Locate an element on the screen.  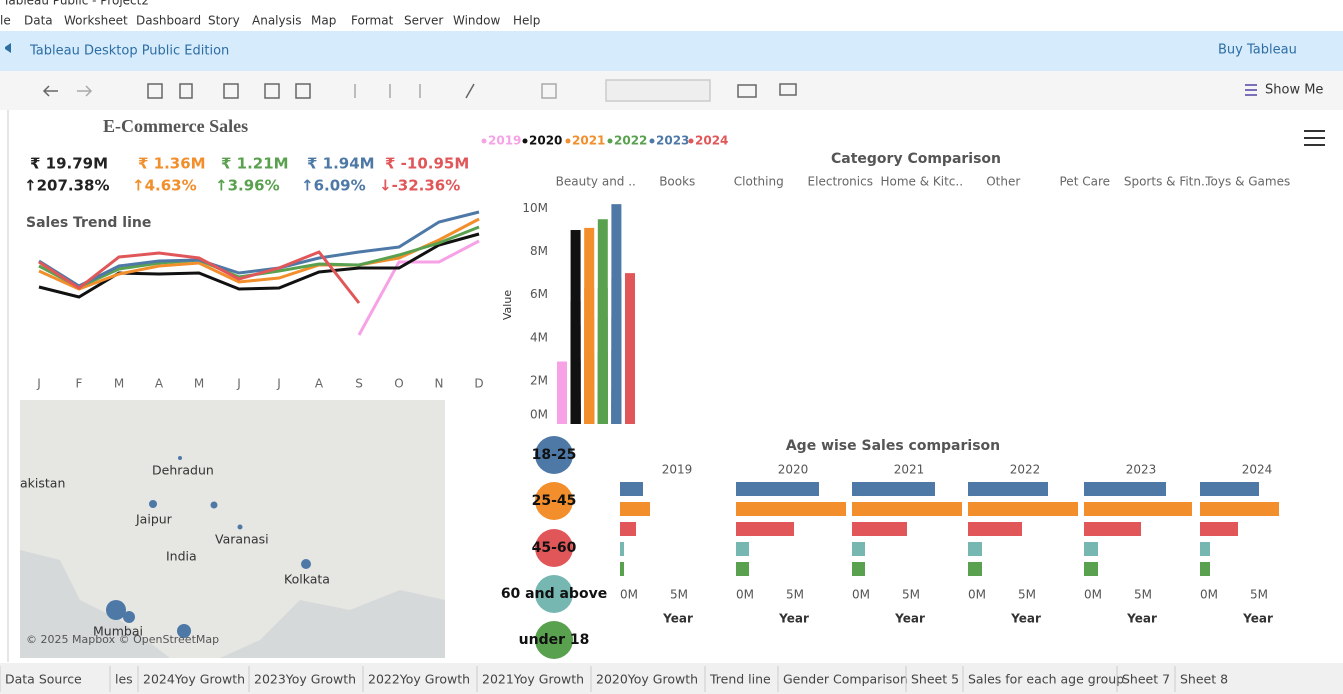
duplicate-icon is located at coordinates (272, 91).